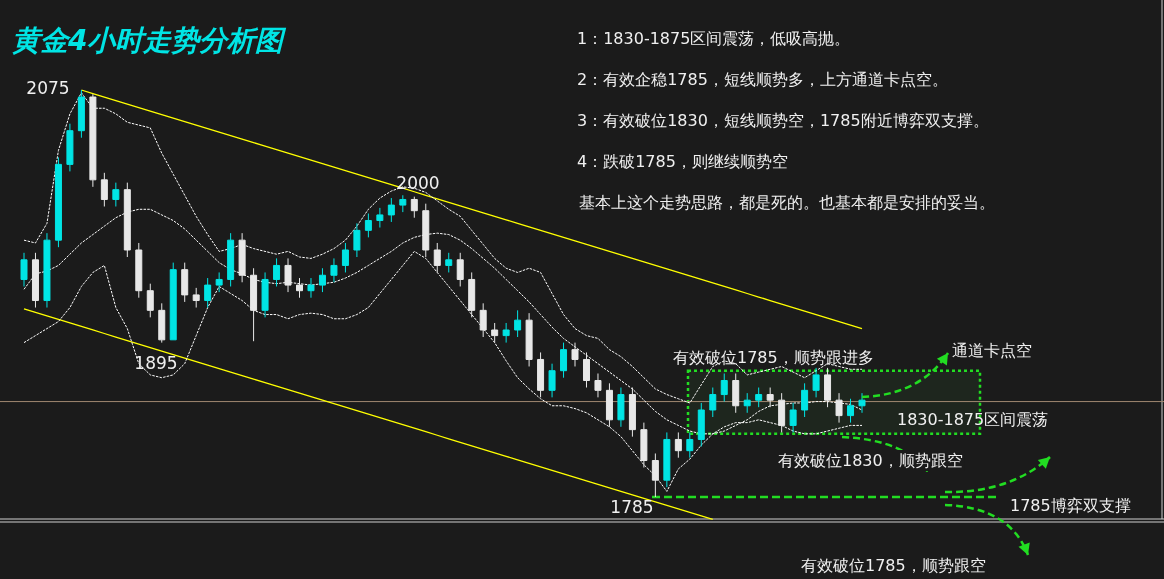 The height and width of the screenshot is (579, 1164). I want to click on text: 通道卡点空, so click(992, 350).